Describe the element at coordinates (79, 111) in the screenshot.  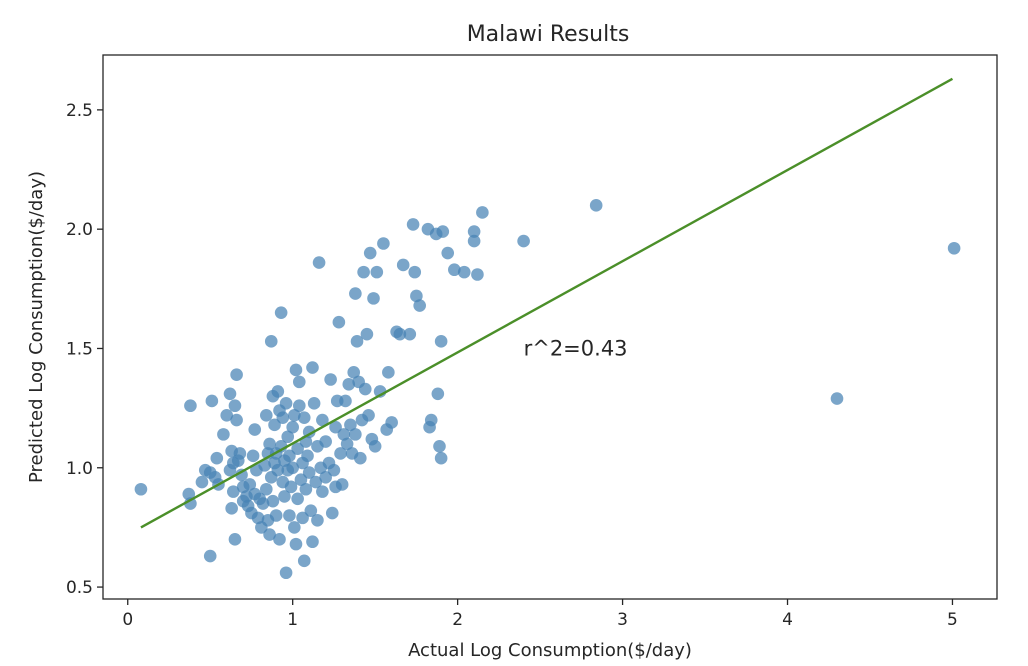
I see `y-tick-label: 2.5` at that location.